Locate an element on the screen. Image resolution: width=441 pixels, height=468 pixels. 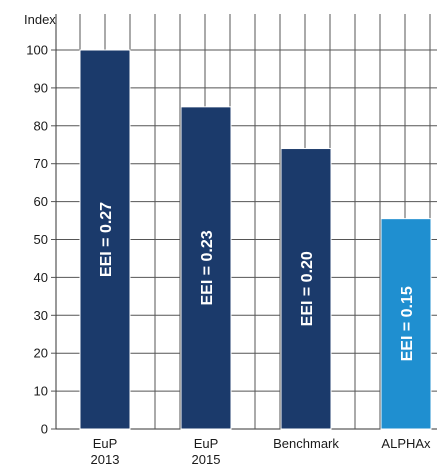
y-axis: 0 10 20 30 40 50 60 70 80 90 100 is located at coordinates (41, 240).